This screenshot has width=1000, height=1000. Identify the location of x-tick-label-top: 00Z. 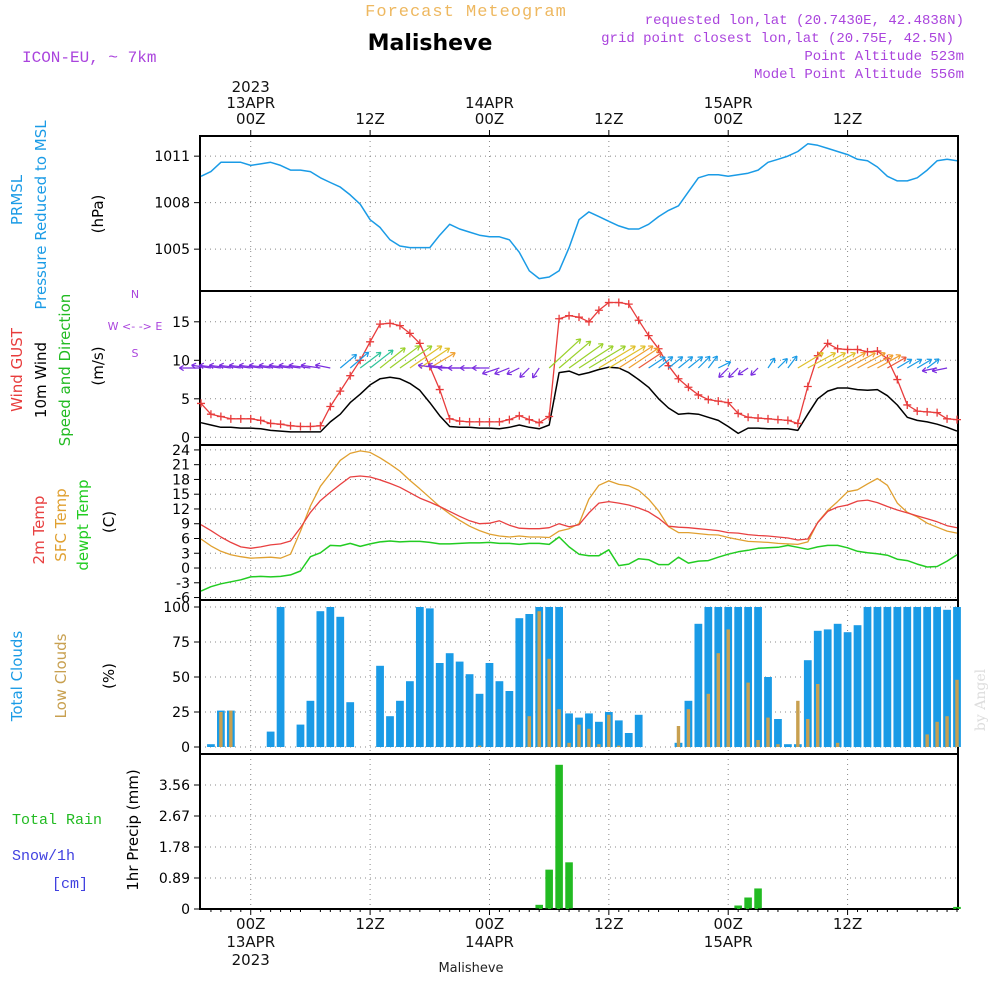
(250, 119).